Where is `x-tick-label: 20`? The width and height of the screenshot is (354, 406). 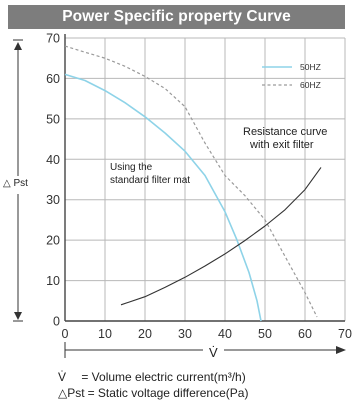 x-tick-label: 20 is located at coordinates (145, 334).